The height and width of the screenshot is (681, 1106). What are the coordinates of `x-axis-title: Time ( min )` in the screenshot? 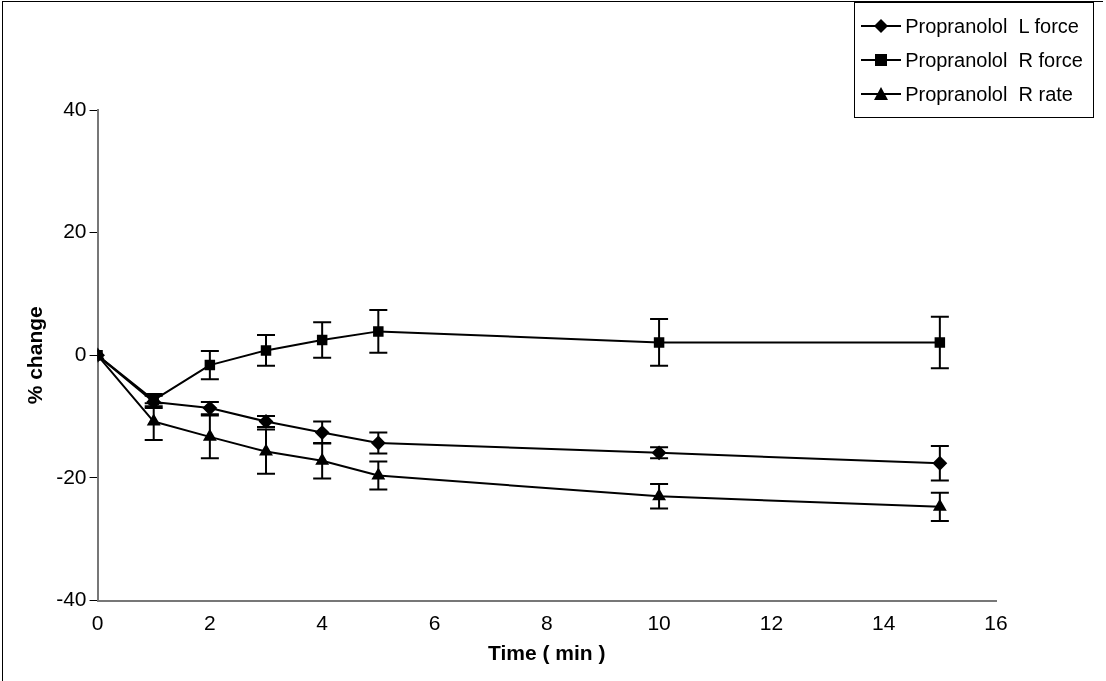 It's located at (547, 653).